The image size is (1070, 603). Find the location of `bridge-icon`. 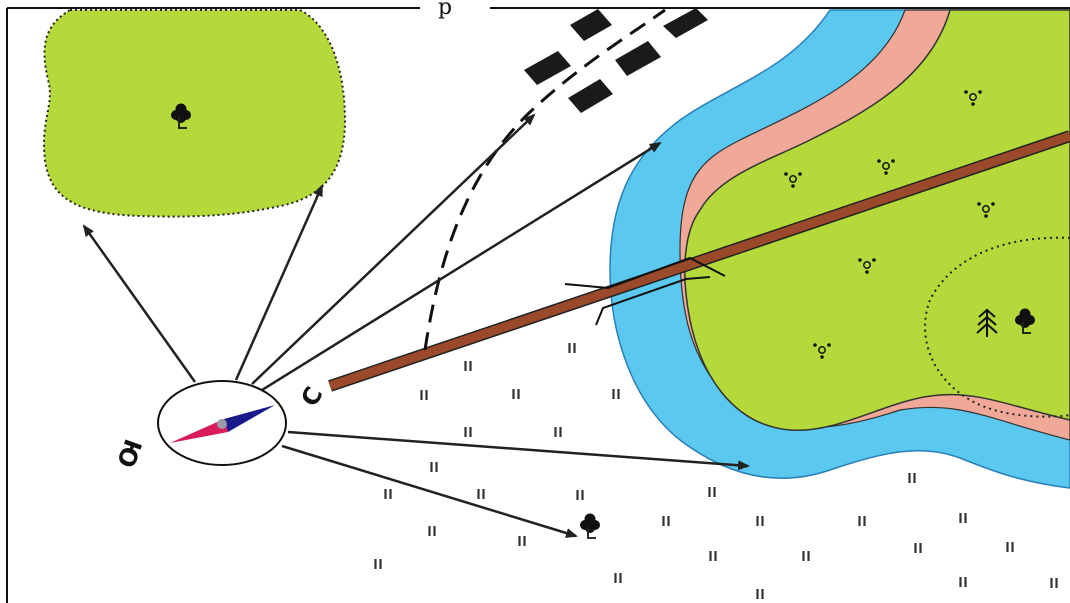

bridge-icon is located at coordinates (645, 291).